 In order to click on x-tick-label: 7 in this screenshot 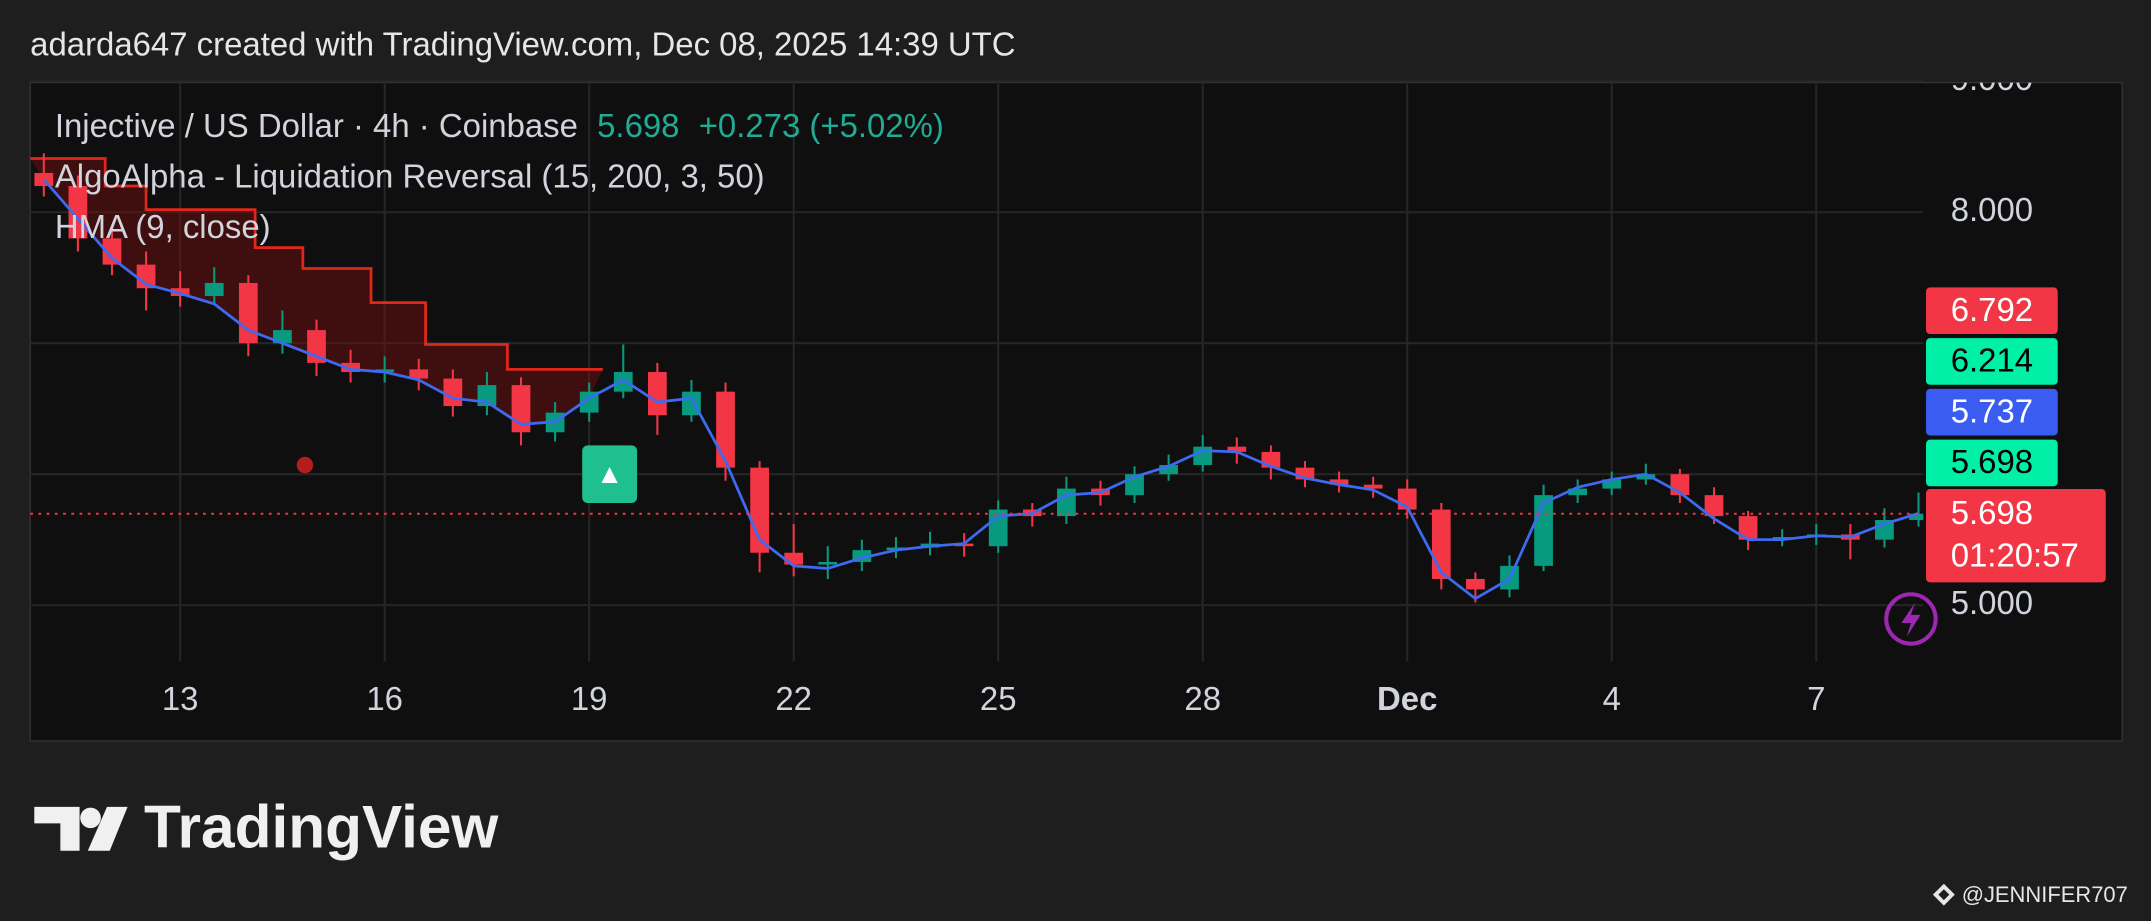, I will do `click(1816, 698)`.